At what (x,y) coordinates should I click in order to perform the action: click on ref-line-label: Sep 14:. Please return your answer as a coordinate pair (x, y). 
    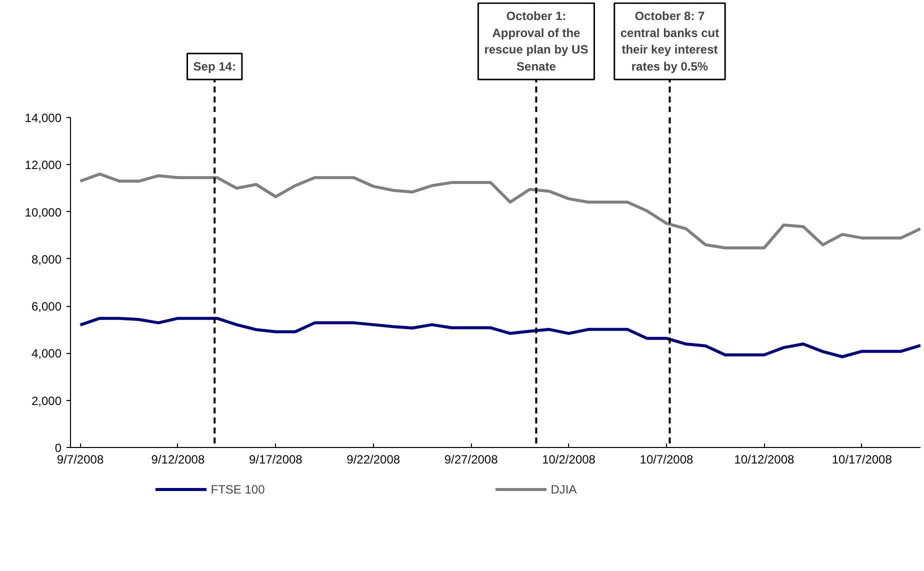
    Looking at the image, I should click on (214, 67).